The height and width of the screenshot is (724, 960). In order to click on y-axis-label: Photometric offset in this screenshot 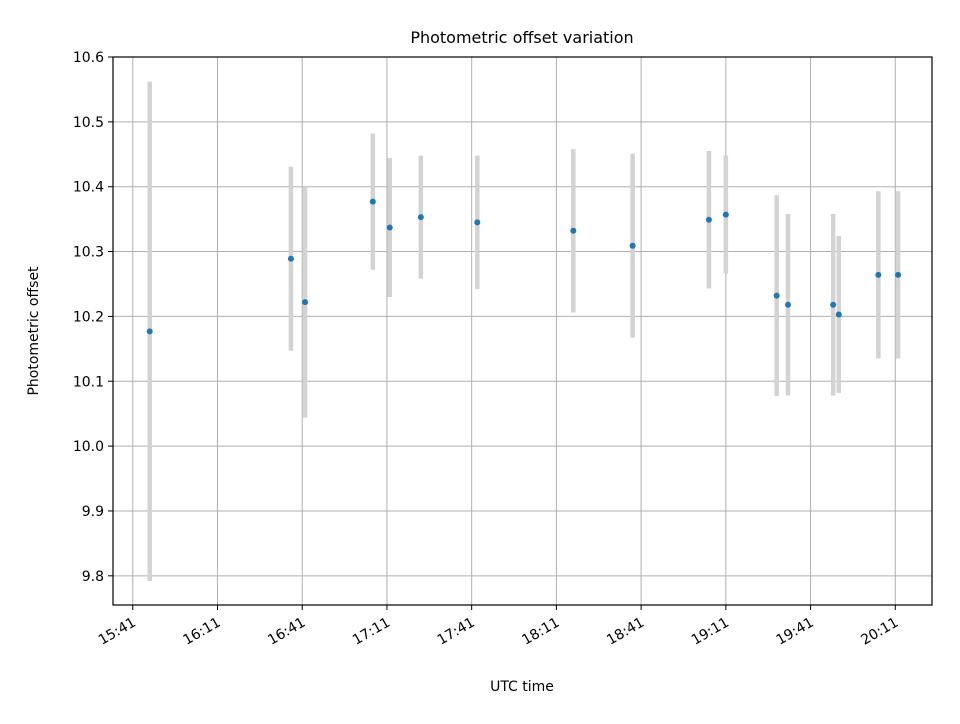, I will do `click(34, 331)`.